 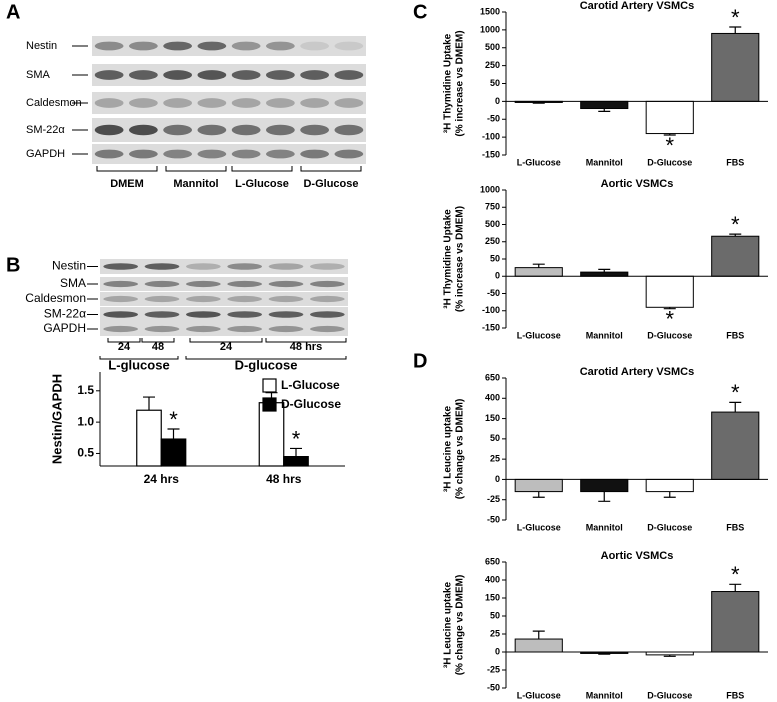 What do you see at coordinates (493, 119) in the screenshot?
I see `y-tick-label: -50` at bounding box center [493, 119].